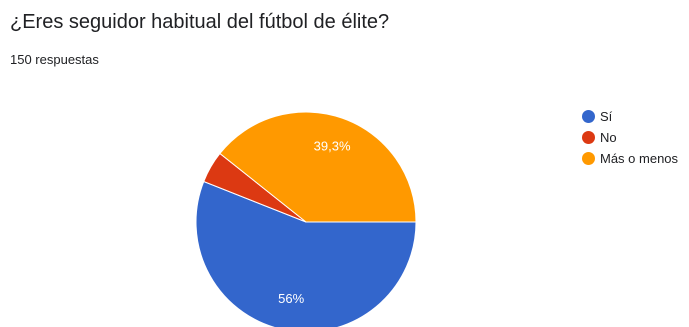 The image size is (689, 327). I want to click on legend-item-1: No, so click(630, 137).